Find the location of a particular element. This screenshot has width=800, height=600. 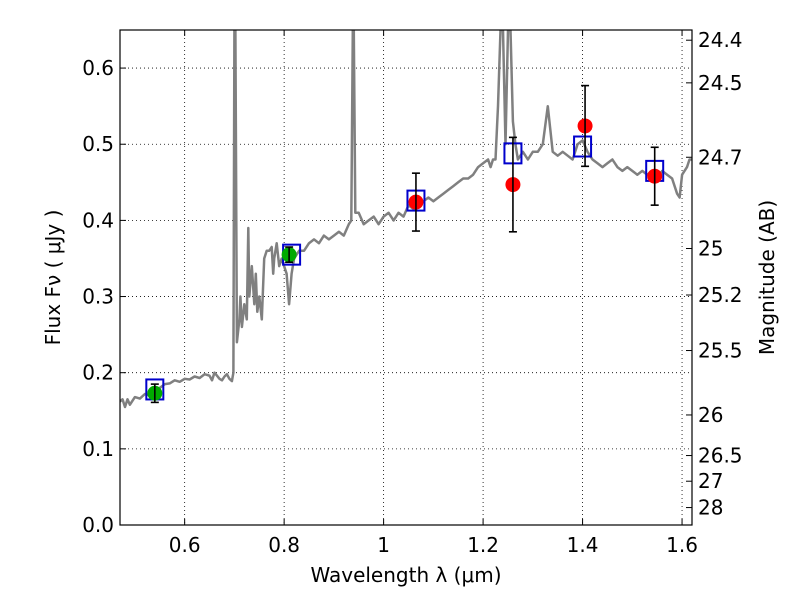

y2-tick-label: 28 is located at coordinates (710, 508).